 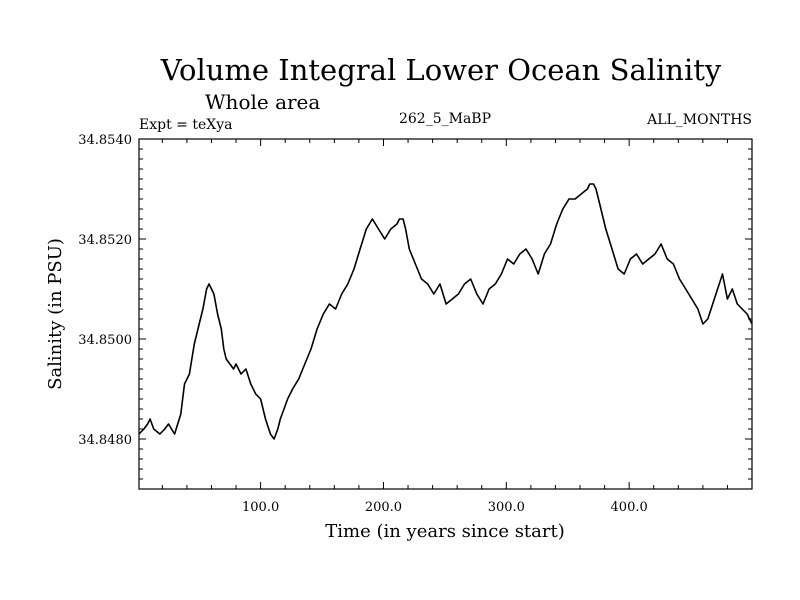 What do you see at coordinates (445, 531) in the screenshot?
I see `x-axis-label: Time (in years since start)` at bounding box center [445, 531].